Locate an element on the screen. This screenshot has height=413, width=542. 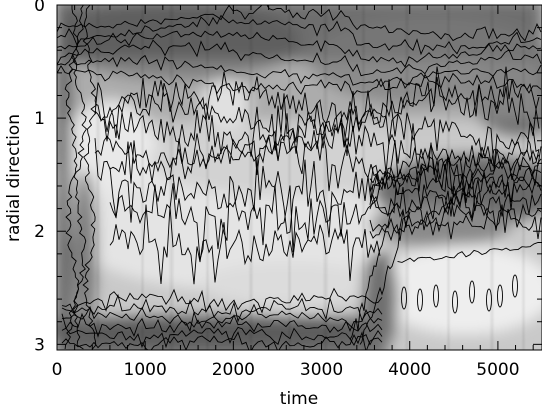
contour-line-region is located at coordinates (469, 252).